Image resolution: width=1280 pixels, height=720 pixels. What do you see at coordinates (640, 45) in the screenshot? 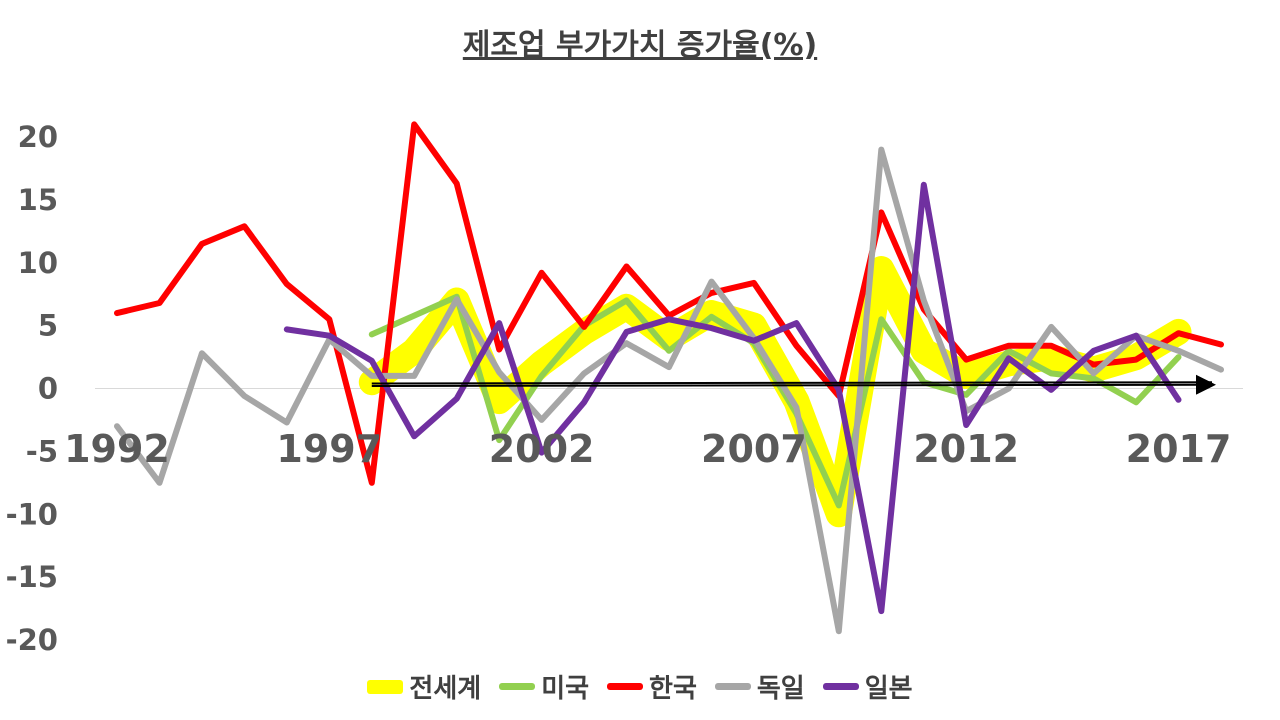
I see `chart-title: 제조업 부가가치 증가율(%)` at bounding box center [640, 45].